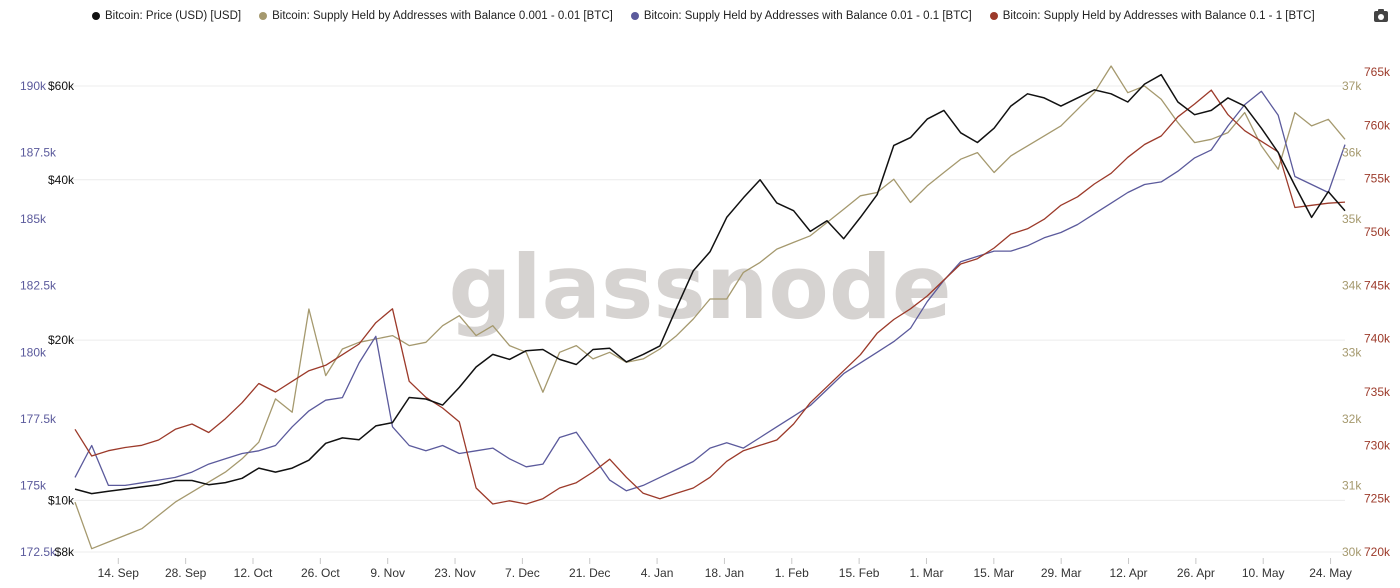 Image resolution: width=1400 pixels, height=588 pixels. I want to click on y-tick-label-right-small: 32k, so click(1352, 419).